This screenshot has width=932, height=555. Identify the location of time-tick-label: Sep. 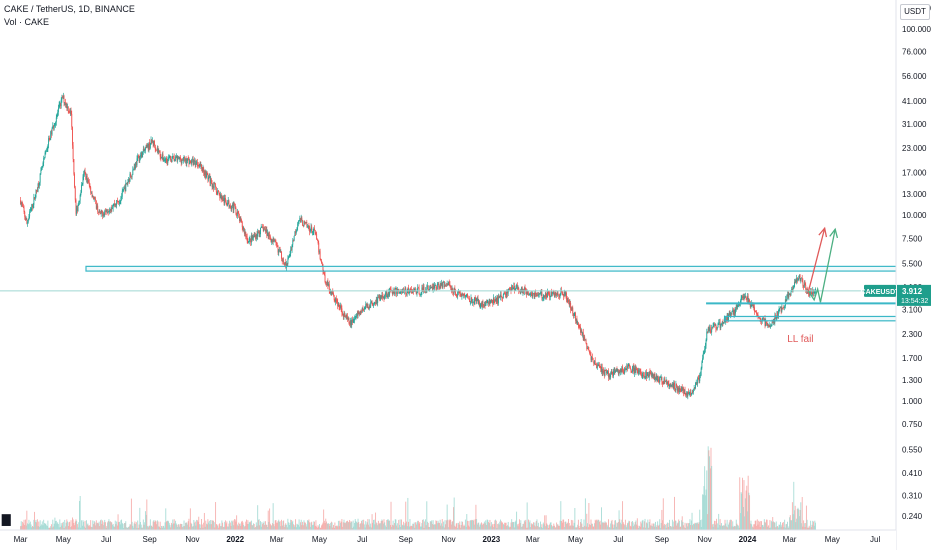
(662, 539).